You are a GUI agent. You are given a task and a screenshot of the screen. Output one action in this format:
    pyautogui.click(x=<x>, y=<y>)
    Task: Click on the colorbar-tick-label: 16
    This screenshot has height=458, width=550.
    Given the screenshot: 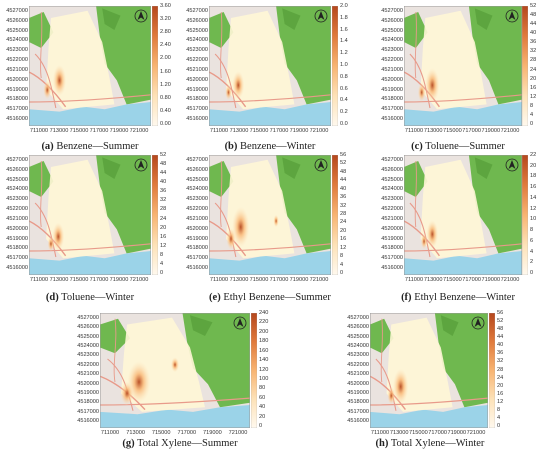 What is the action you would take?
    pyautogui.click(x=533, y=187)
    